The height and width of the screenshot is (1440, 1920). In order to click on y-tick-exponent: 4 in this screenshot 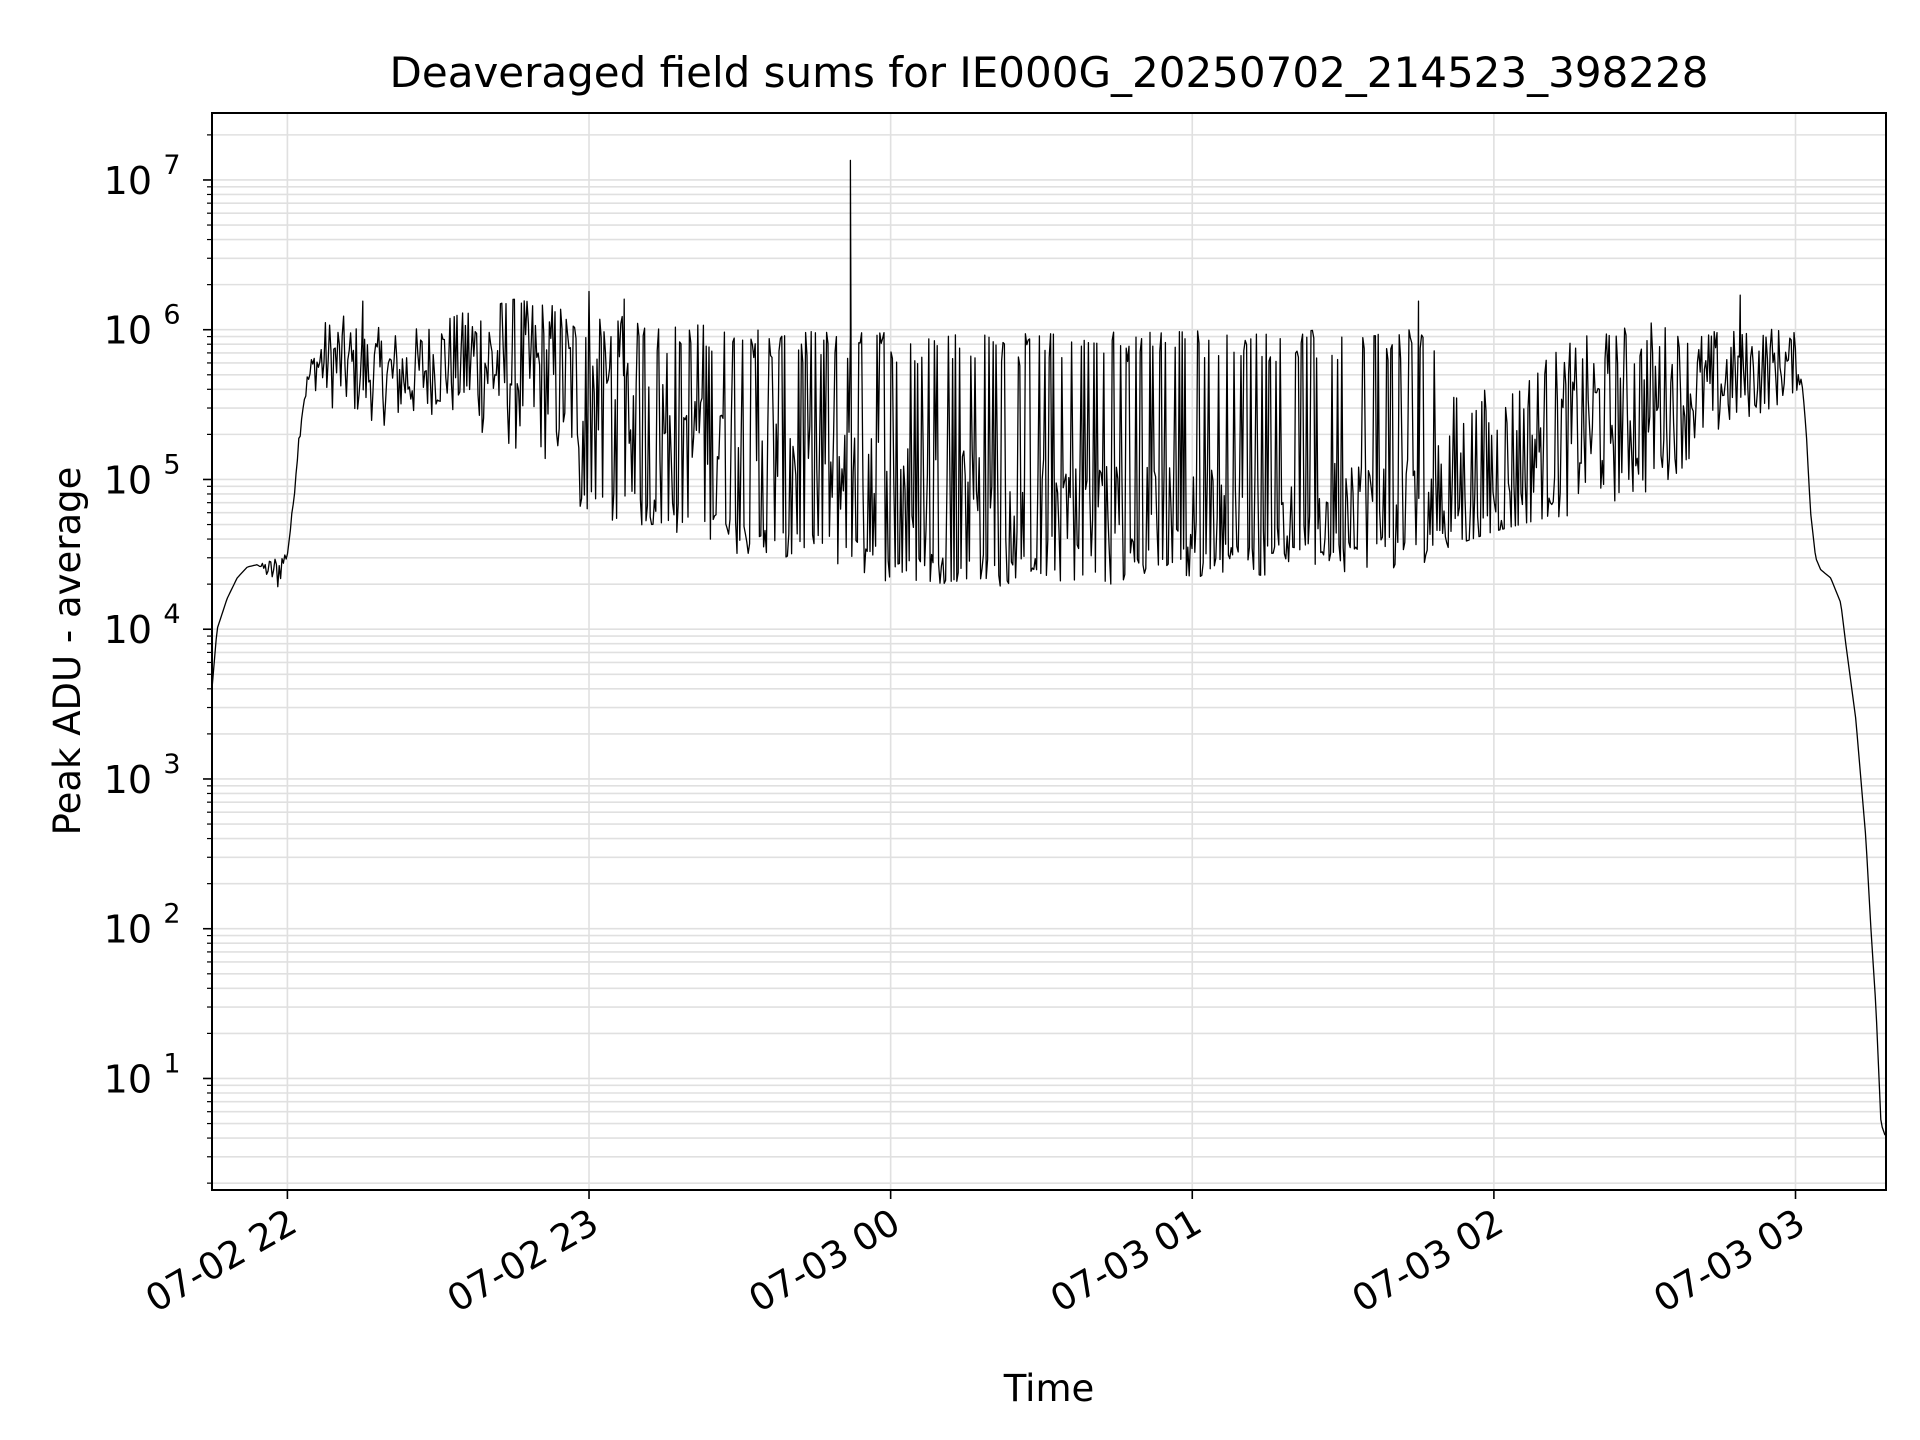, I will do `click(171, 614)`.